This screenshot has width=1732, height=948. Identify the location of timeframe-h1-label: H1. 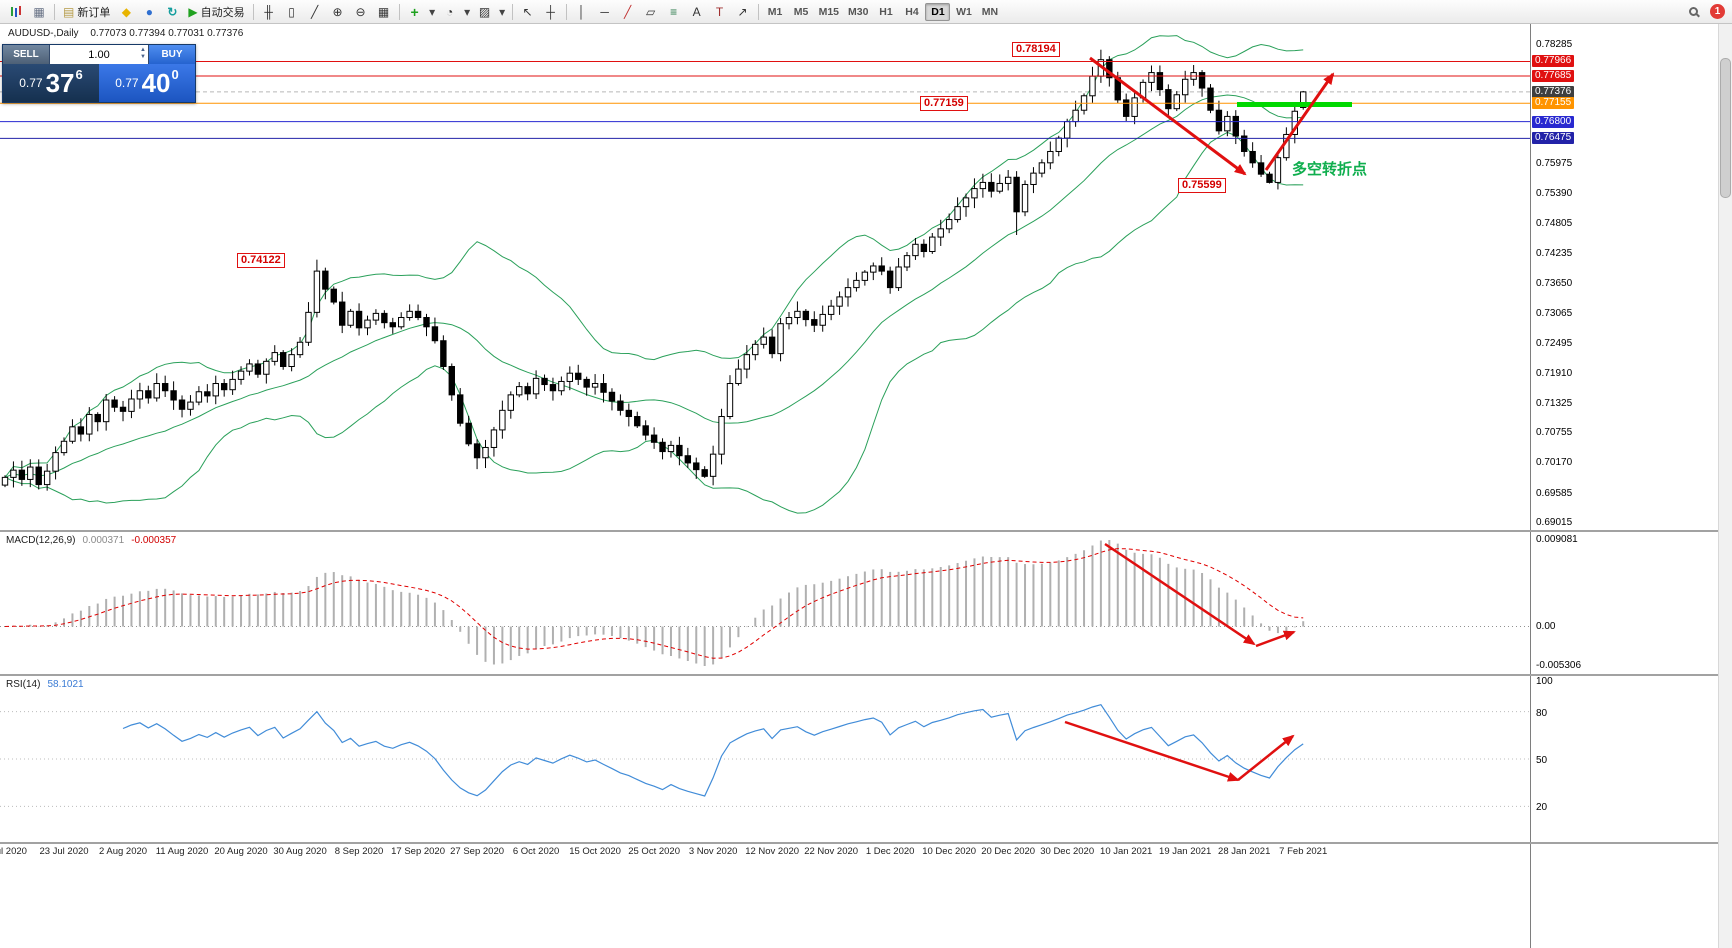
(886, 11).